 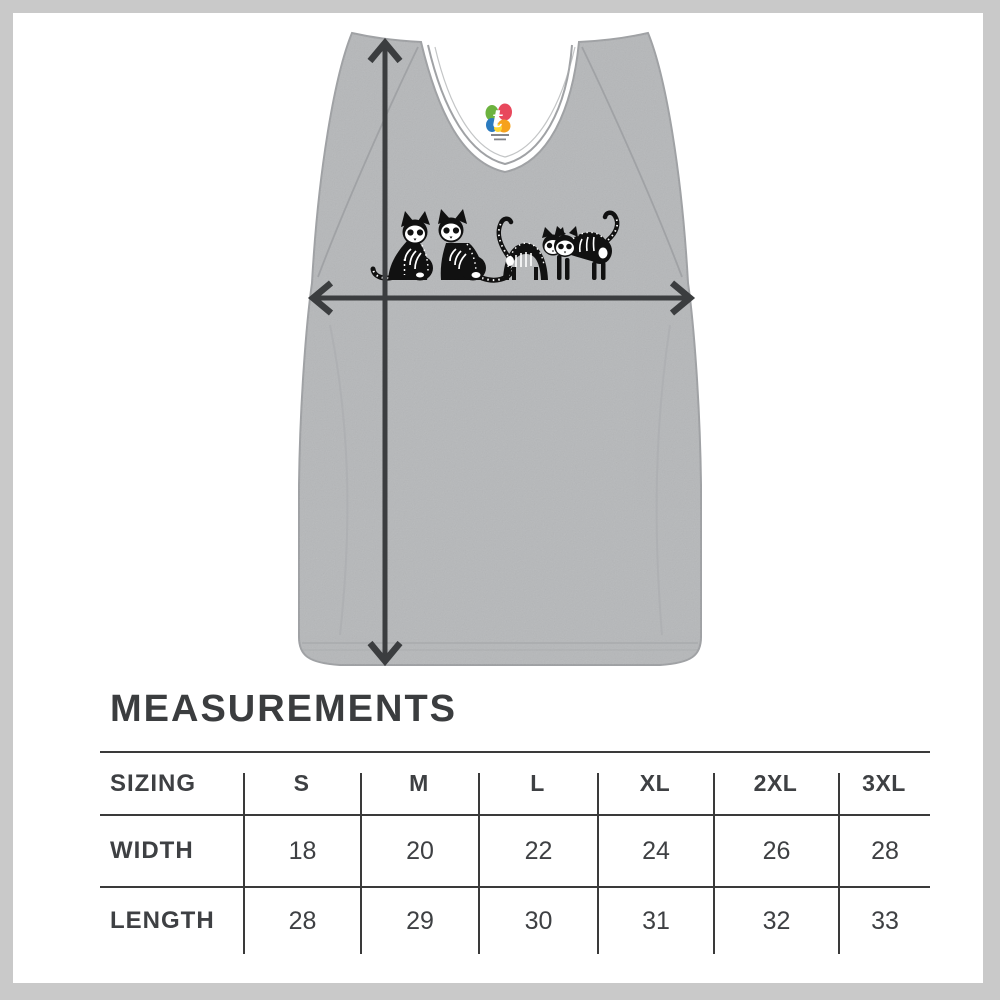 I want to click on col-header-xl: XL, so click(x=655, y=784).